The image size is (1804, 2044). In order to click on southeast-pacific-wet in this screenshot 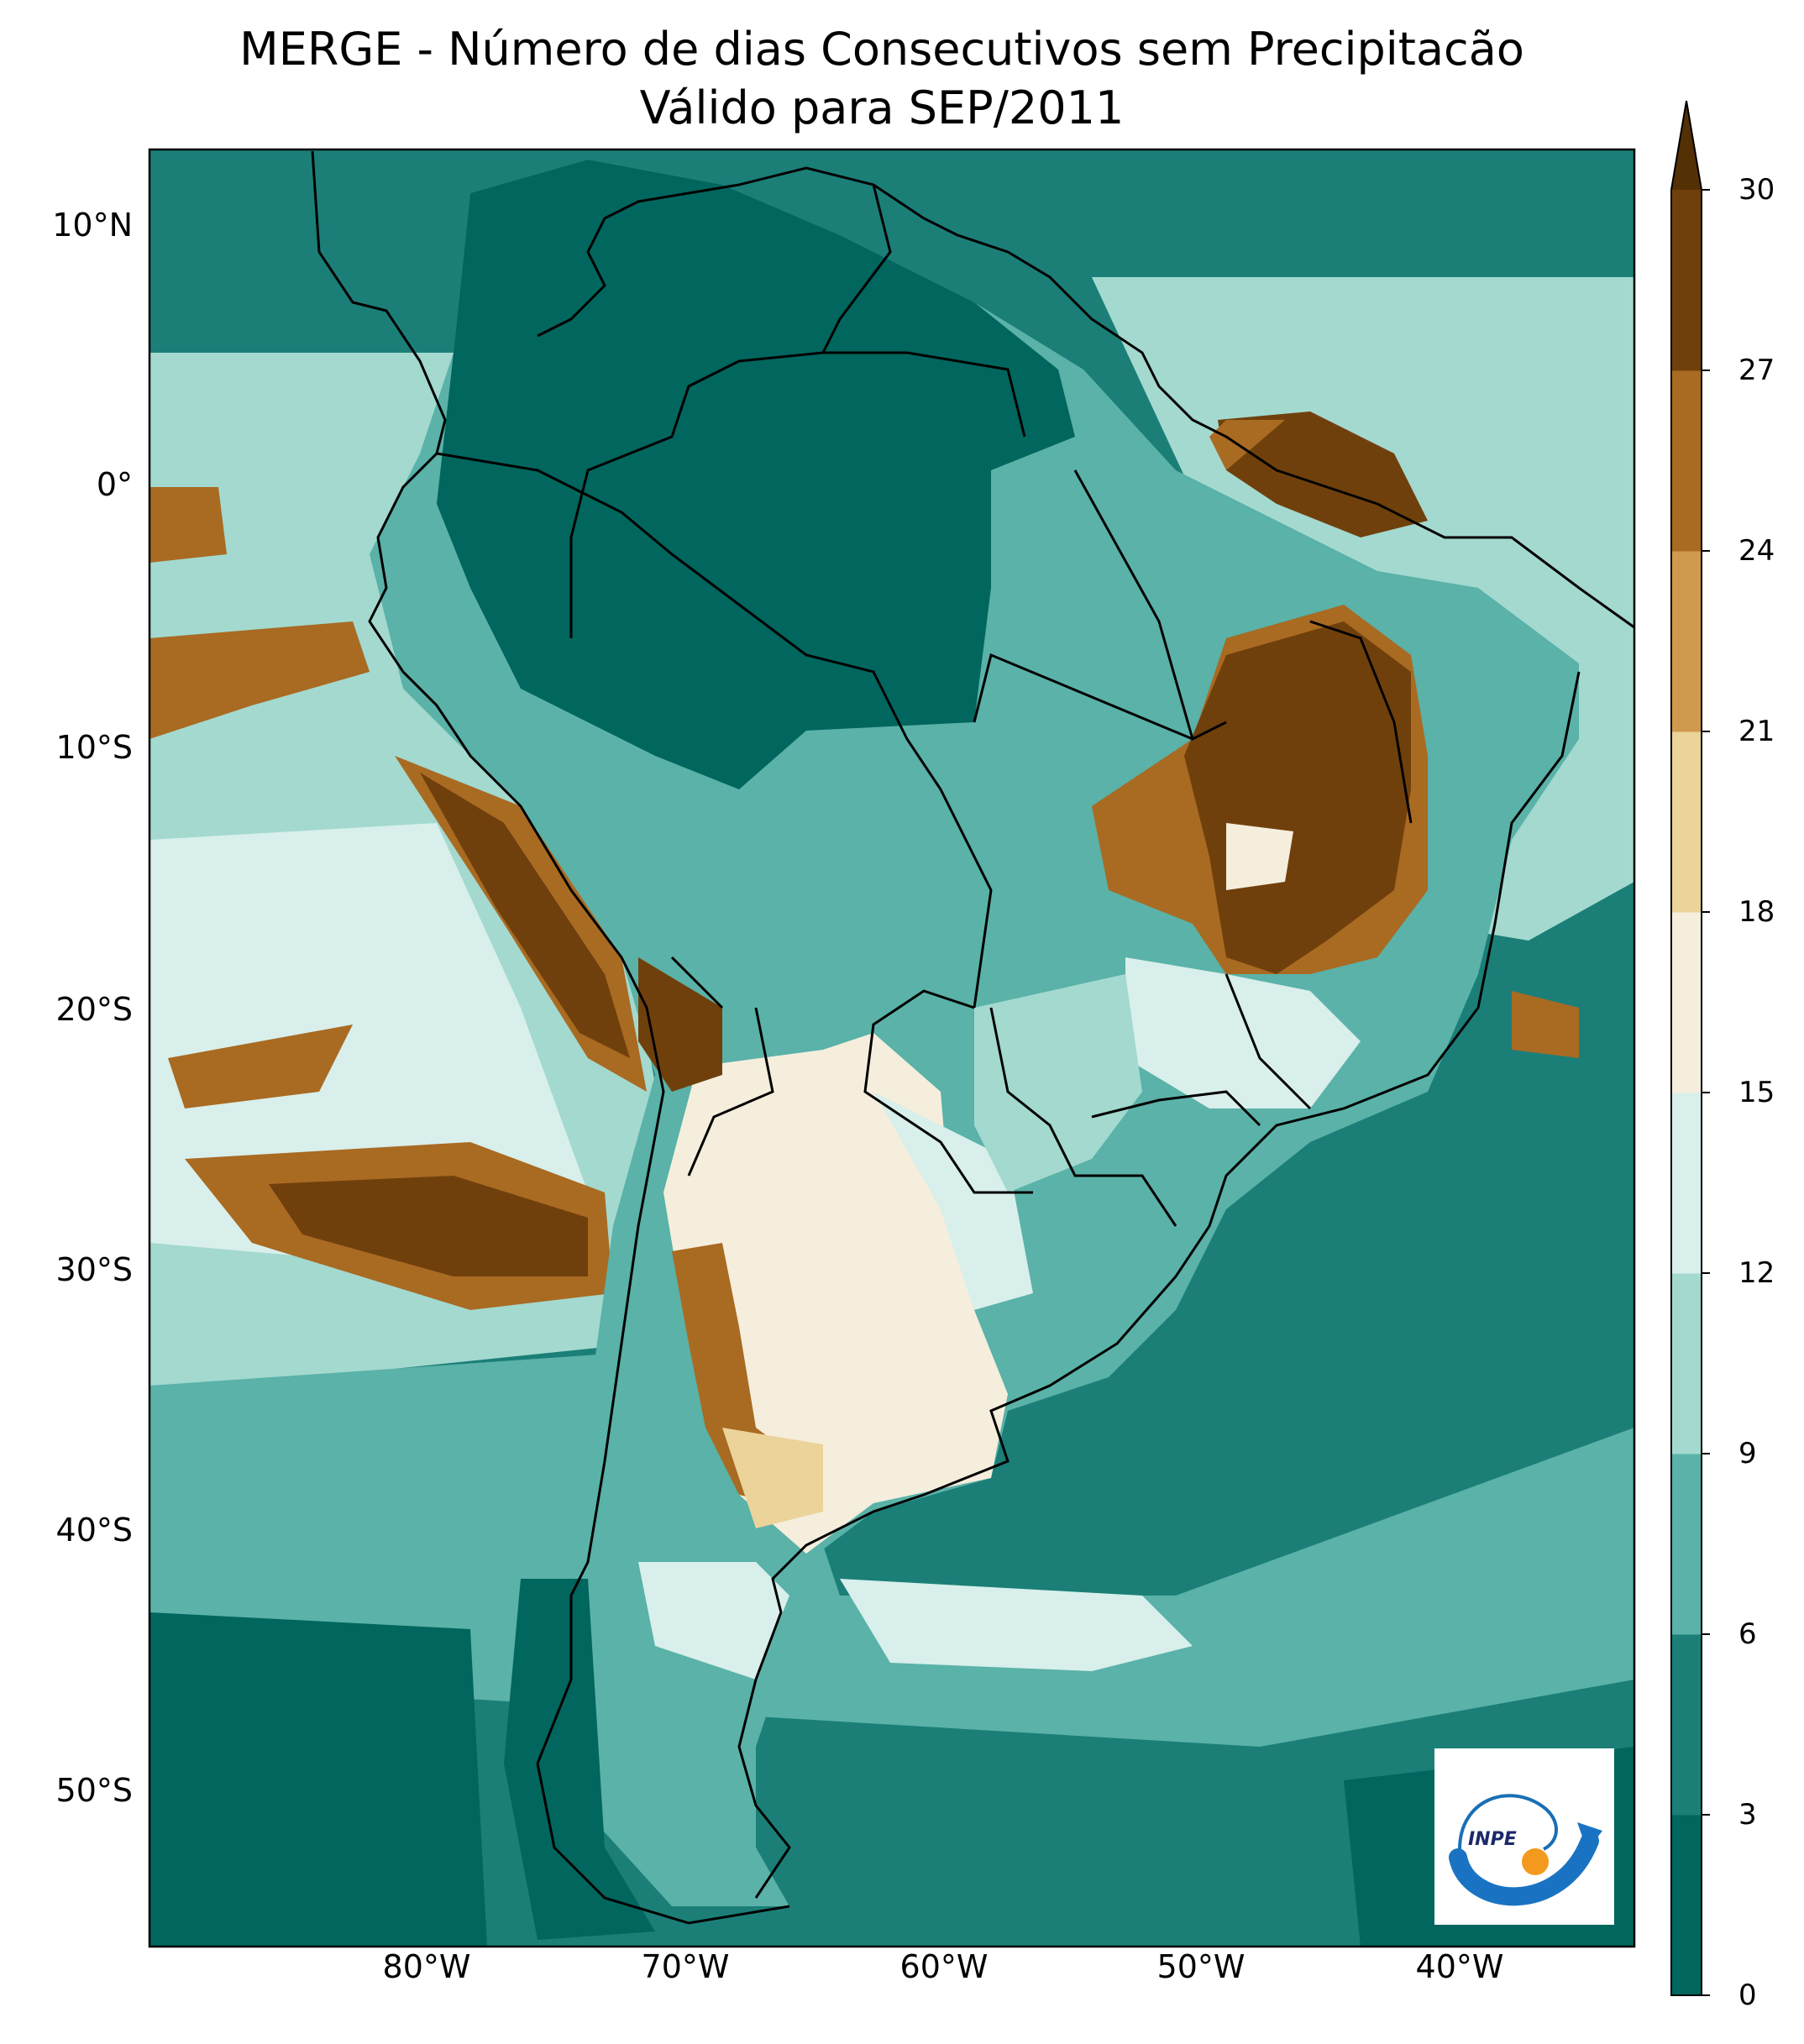, I will do `click(318, 1779)`.